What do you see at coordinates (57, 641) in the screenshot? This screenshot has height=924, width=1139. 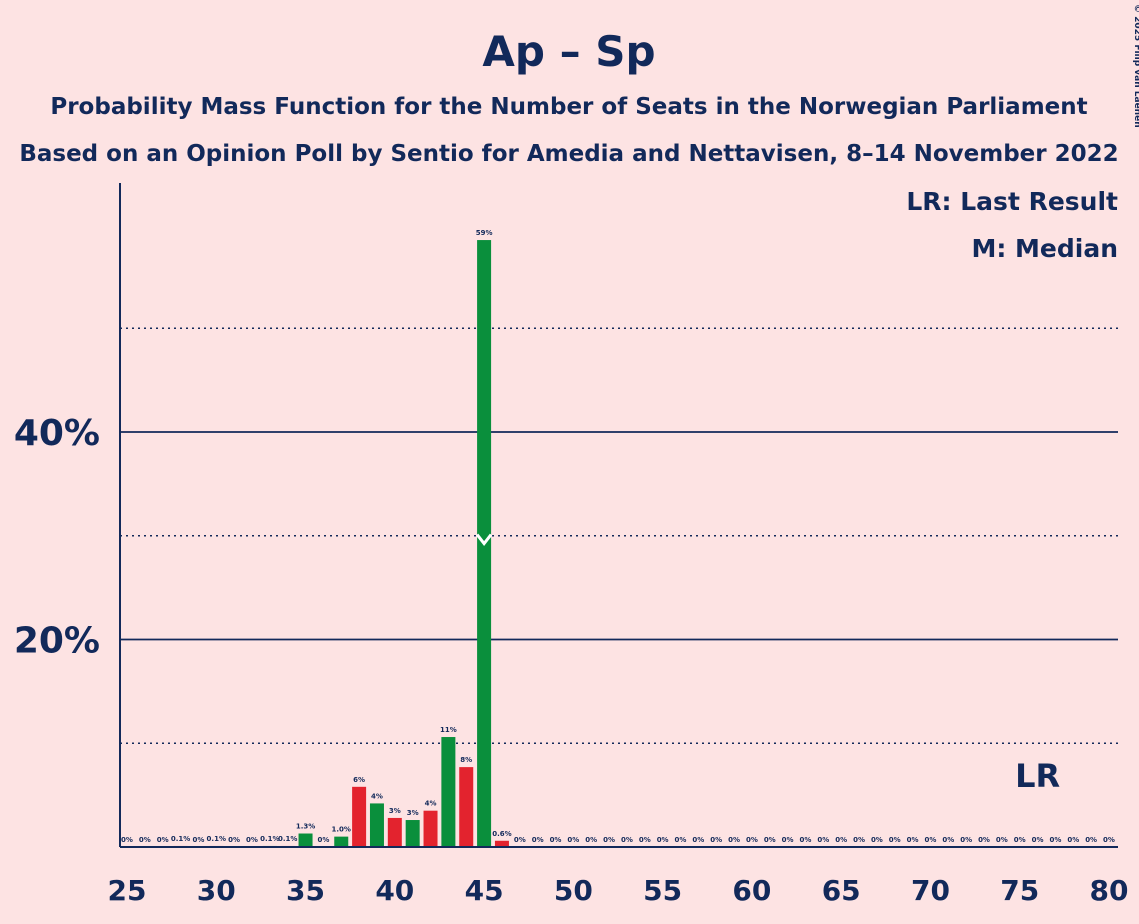 I see `y-tick-label: 20%` at bounding box center [57, 641].